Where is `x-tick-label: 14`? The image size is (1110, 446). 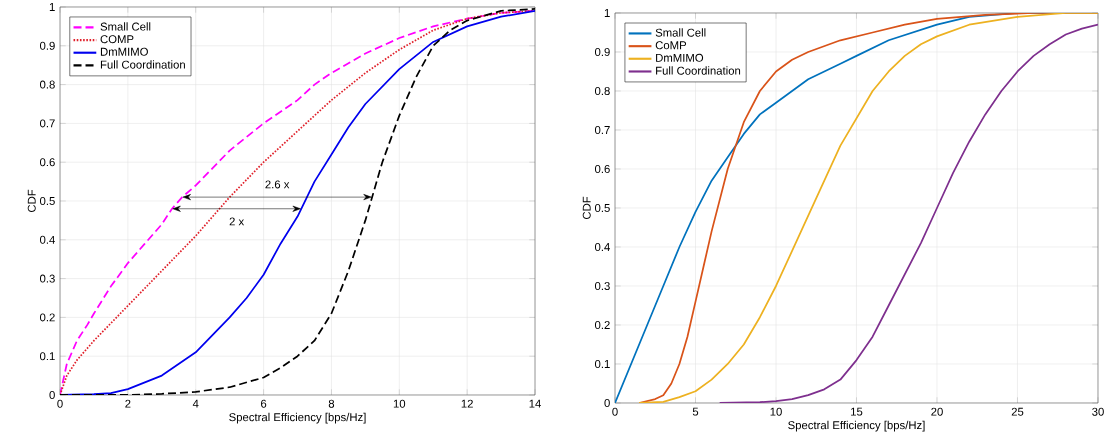 x-tick-label: 14 is located at coordinates (535, 403).